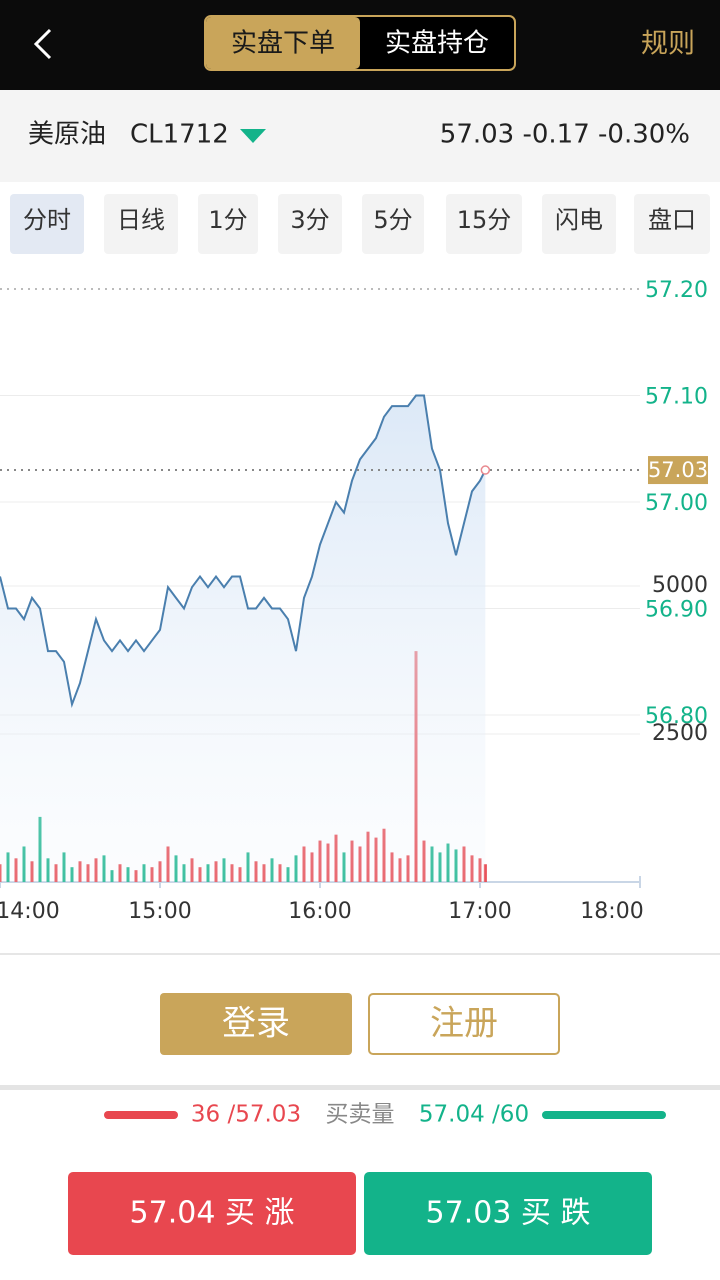 The width and height of the screenshot is (720, 1280). What do you see at coordinates (676, 397) in the screenshot?
I see `y-tick-label: 57.10` at bounding box center [676, 397].